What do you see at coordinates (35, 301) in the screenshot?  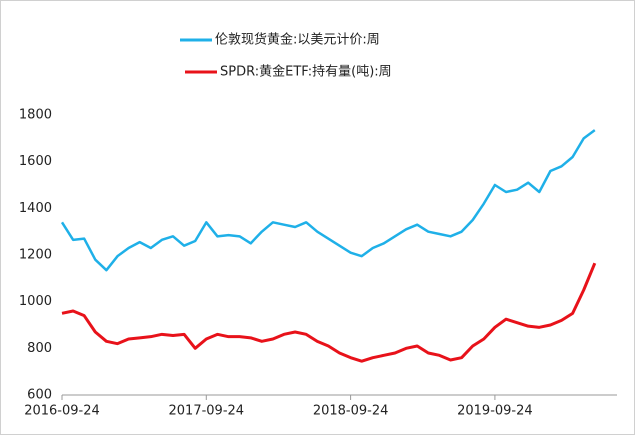 I see `y-tick-label: 1000` at bounding box center [35, 301].